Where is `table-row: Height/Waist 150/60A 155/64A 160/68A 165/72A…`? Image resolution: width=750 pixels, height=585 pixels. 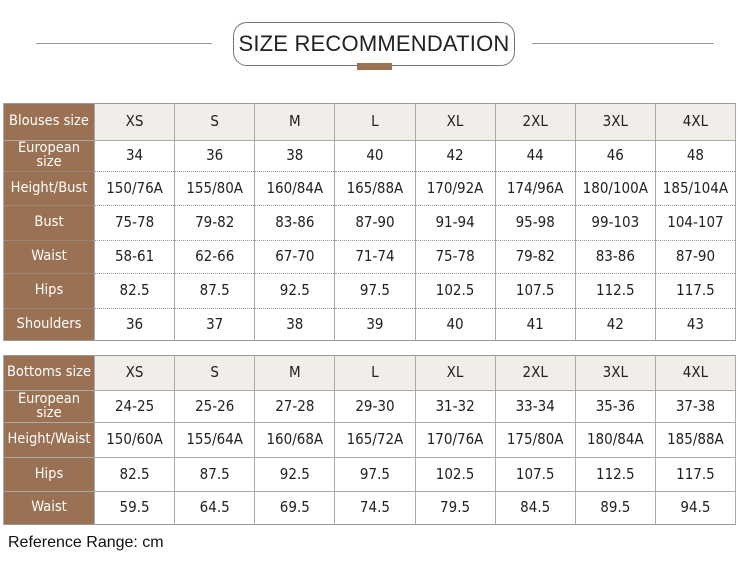
table-row: Height/Waist 150/60A 155/64A 160/68A 165/72A… is located at coordinates (370, 440).